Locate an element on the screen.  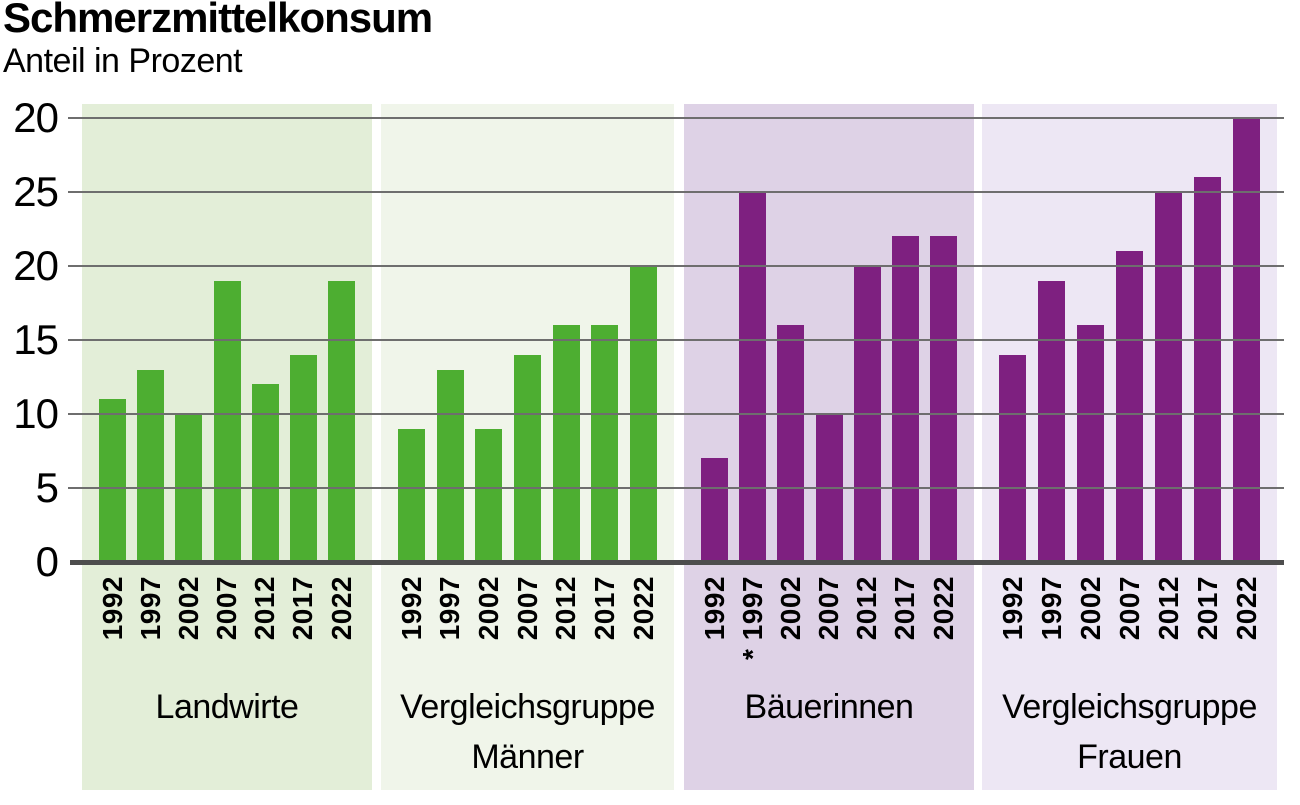
group-label-line: Männer is located at coordinates (527, 757).